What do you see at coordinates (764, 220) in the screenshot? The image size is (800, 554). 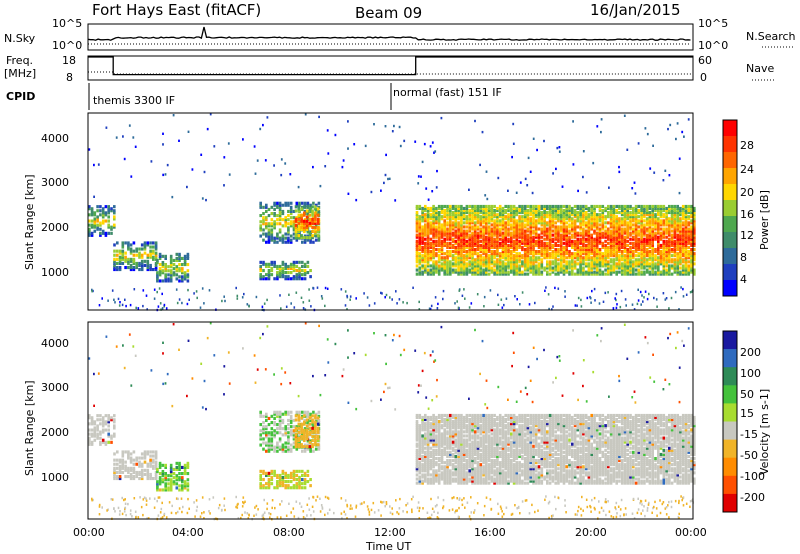 I see `power-colorbar-label: Power [dB]` at bounding box center [764, 220].